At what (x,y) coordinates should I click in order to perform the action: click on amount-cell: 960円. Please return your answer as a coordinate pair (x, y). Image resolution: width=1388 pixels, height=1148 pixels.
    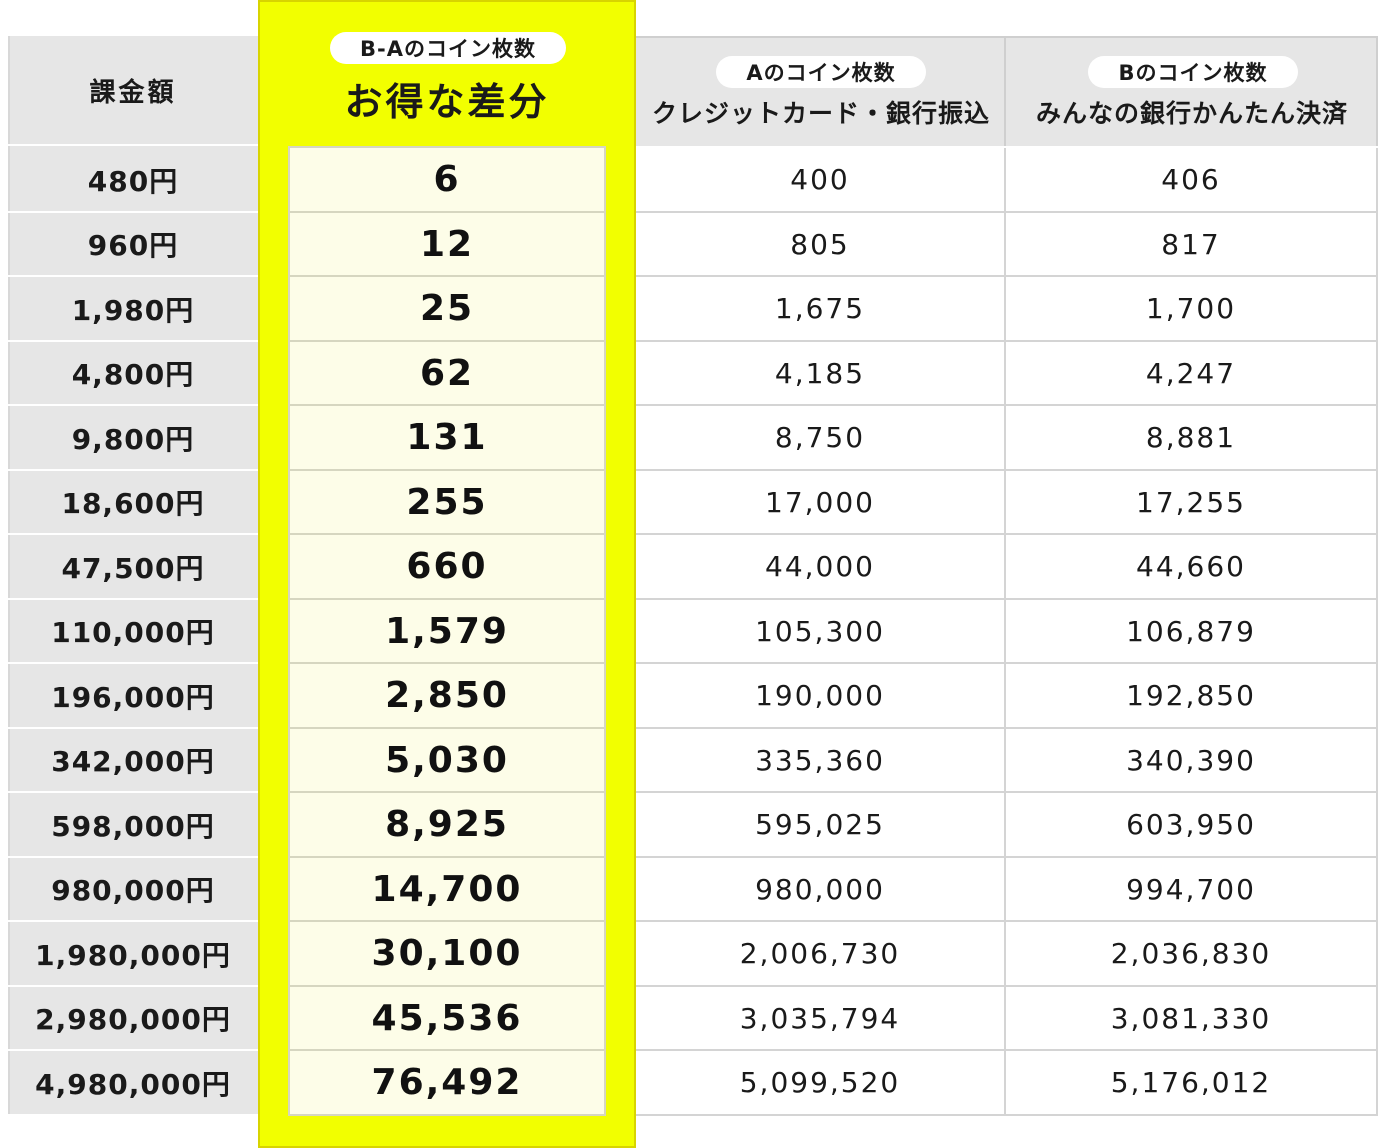
    Looking at the image, I should click on (133, 245).